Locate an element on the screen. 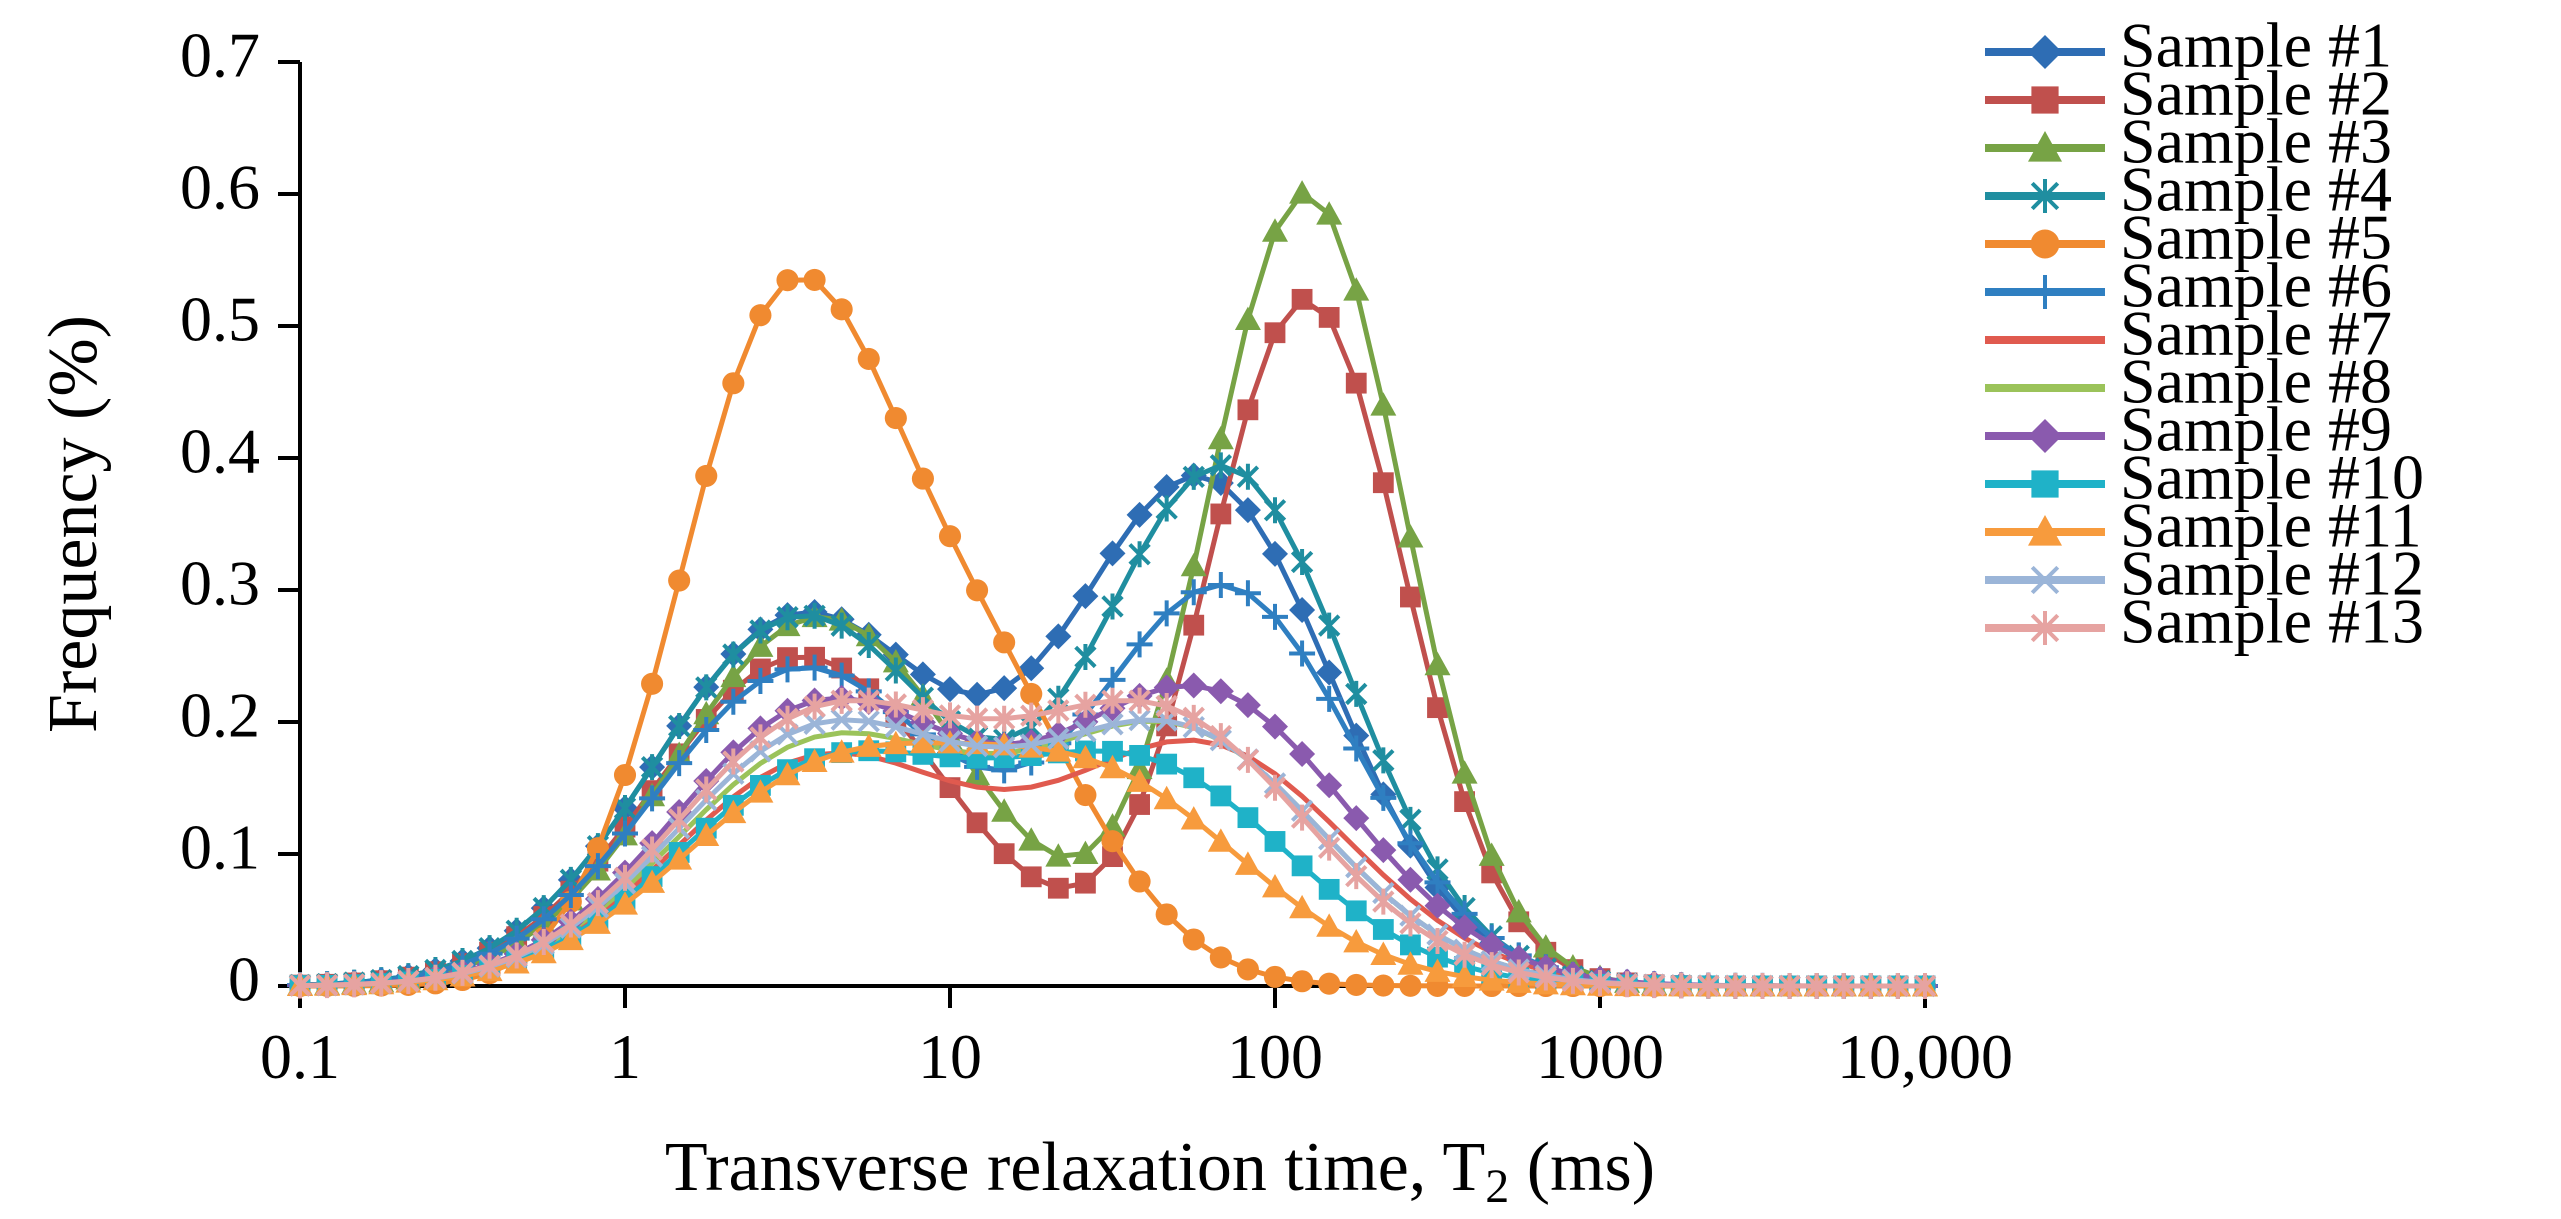  legend-item: Sample #9 is located at coordinates (2188, 429).